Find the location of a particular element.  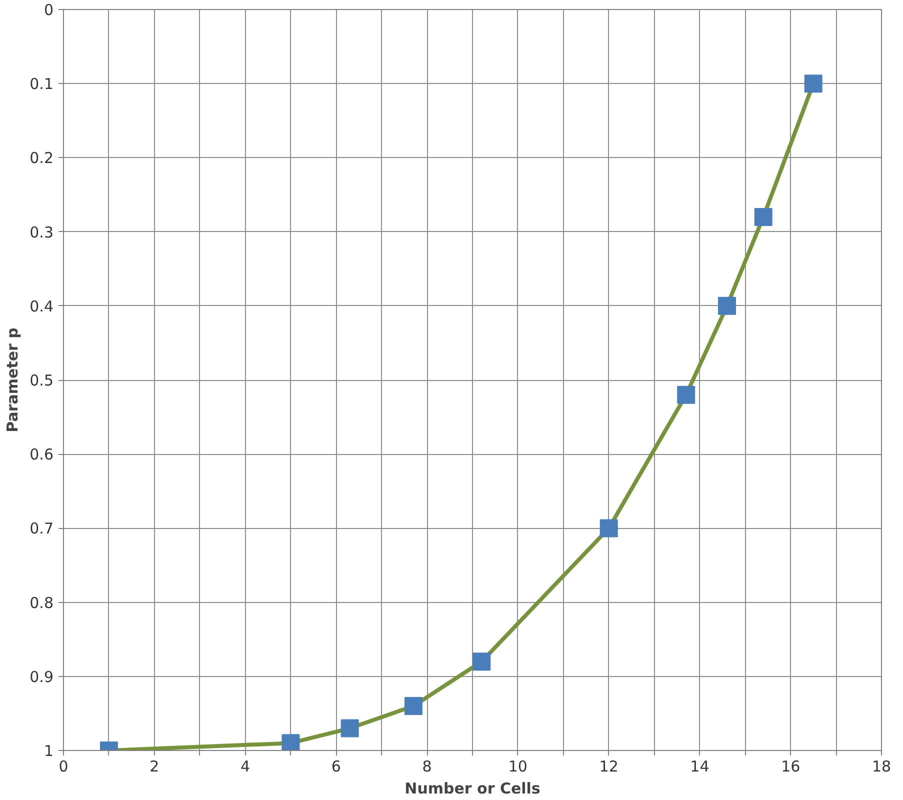

y-tick-label: 0.1 is located at coordinates (42, 84).